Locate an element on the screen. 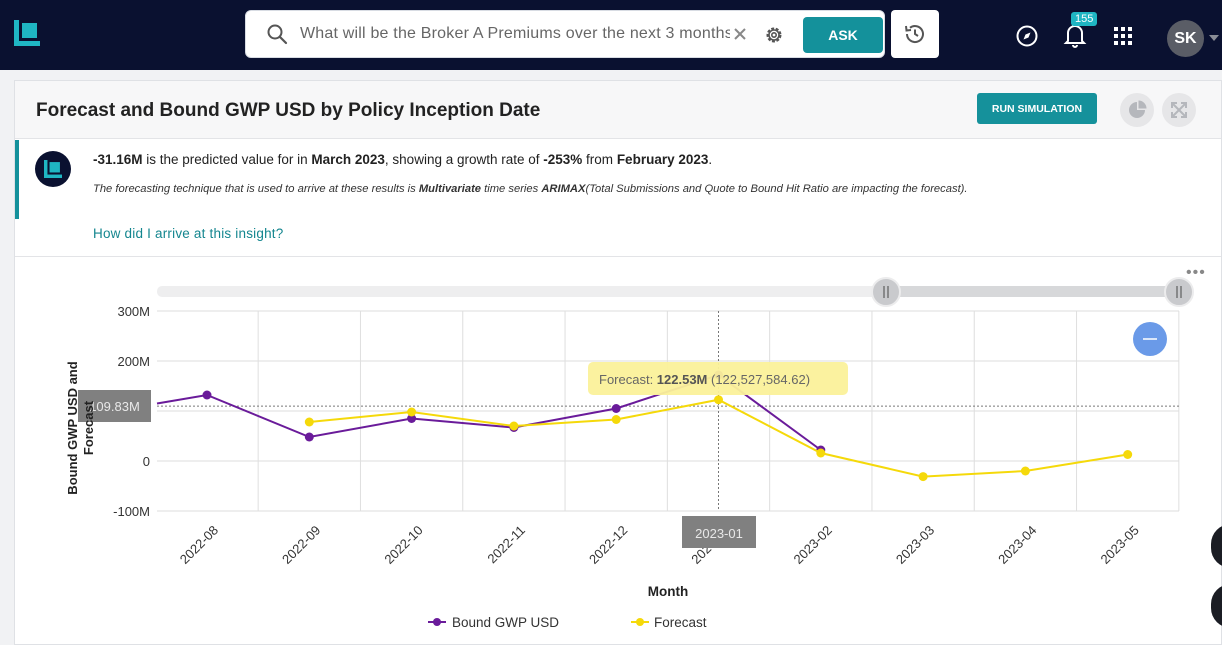  x-tick-label: 2022-10 is located at coordinates (403, 545).